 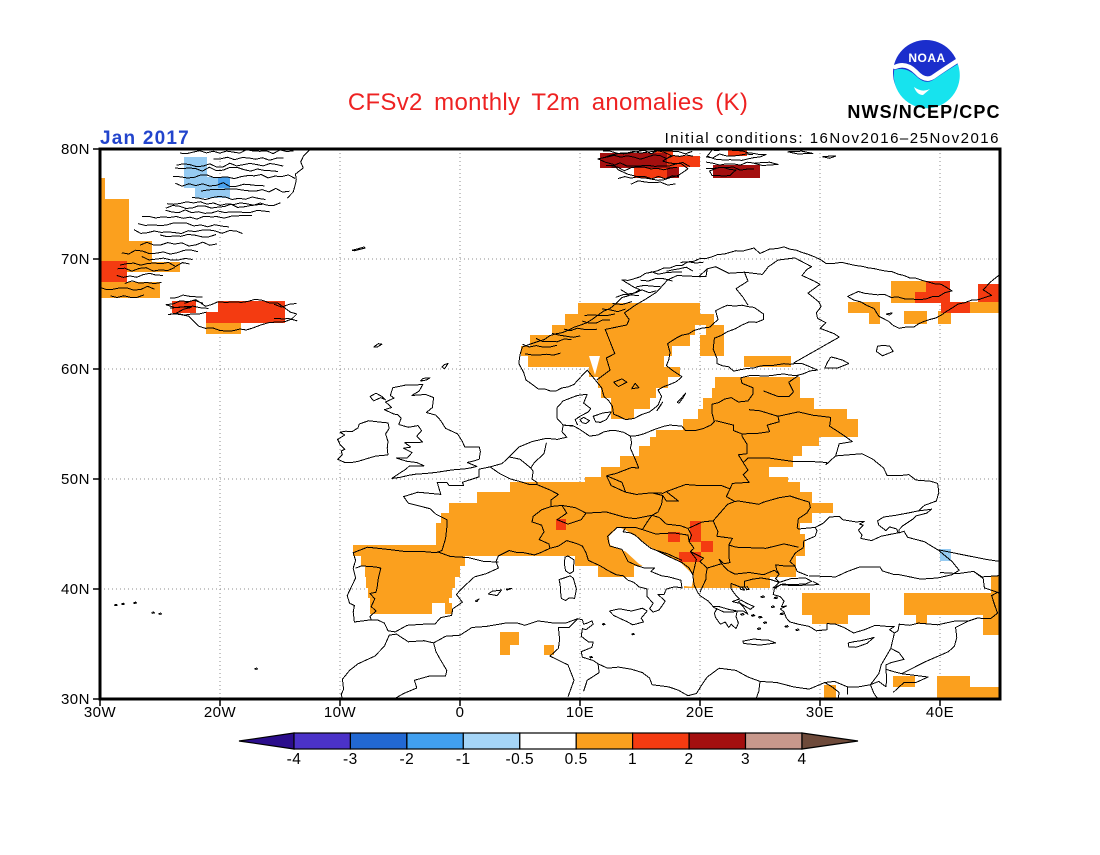 I want to click on svg-text: 60N, so click(x=75, y=369).